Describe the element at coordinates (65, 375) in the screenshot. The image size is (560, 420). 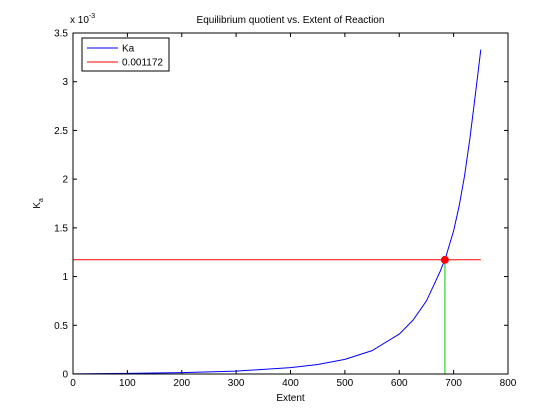
I see `y-tick-label: 0` at that location.